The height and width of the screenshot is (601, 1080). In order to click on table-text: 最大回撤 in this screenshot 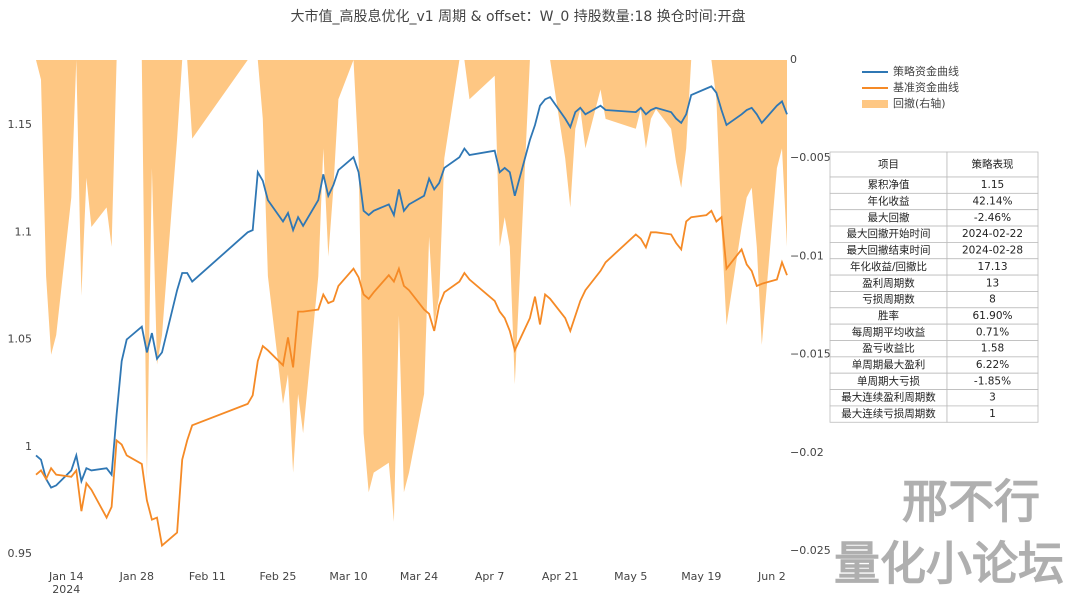, I will do `click(889, 217)`.